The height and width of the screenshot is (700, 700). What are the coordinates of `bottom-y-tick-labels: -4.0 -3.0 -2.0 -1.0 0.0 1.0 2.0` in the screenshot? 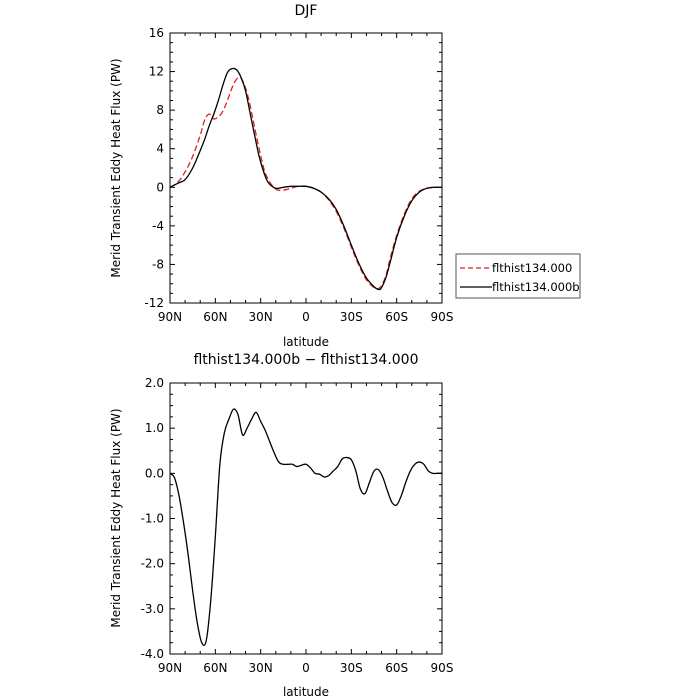 It's located at (152, 518).